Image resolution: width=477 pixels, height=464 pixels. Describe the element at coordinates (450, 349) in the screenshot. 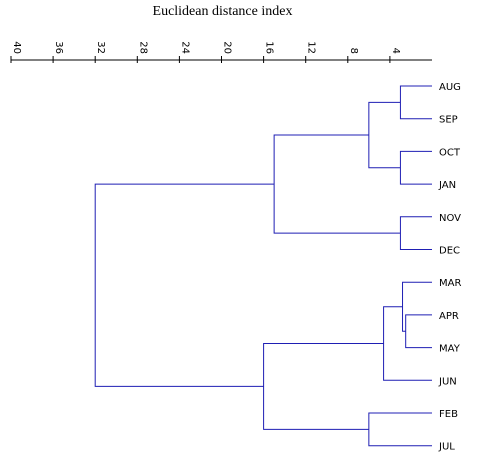

I see `leaf-label: MAY` at that location.